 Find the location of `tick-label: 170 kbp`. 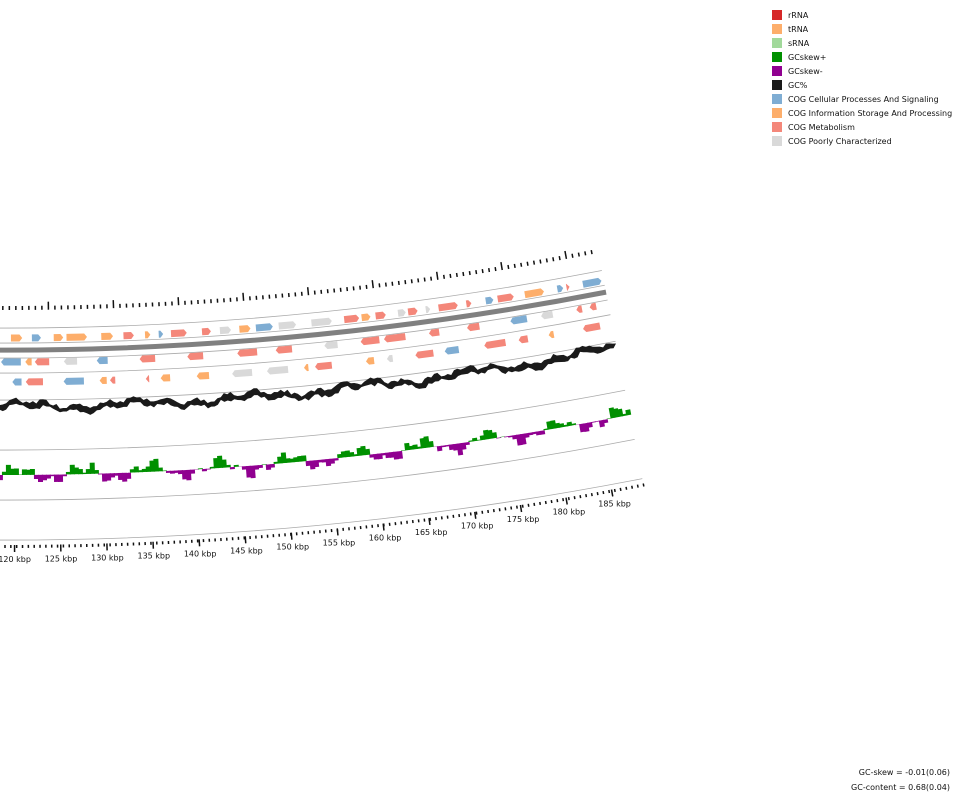

tick-label: 170 kbp is located at coordinates (477, 526).